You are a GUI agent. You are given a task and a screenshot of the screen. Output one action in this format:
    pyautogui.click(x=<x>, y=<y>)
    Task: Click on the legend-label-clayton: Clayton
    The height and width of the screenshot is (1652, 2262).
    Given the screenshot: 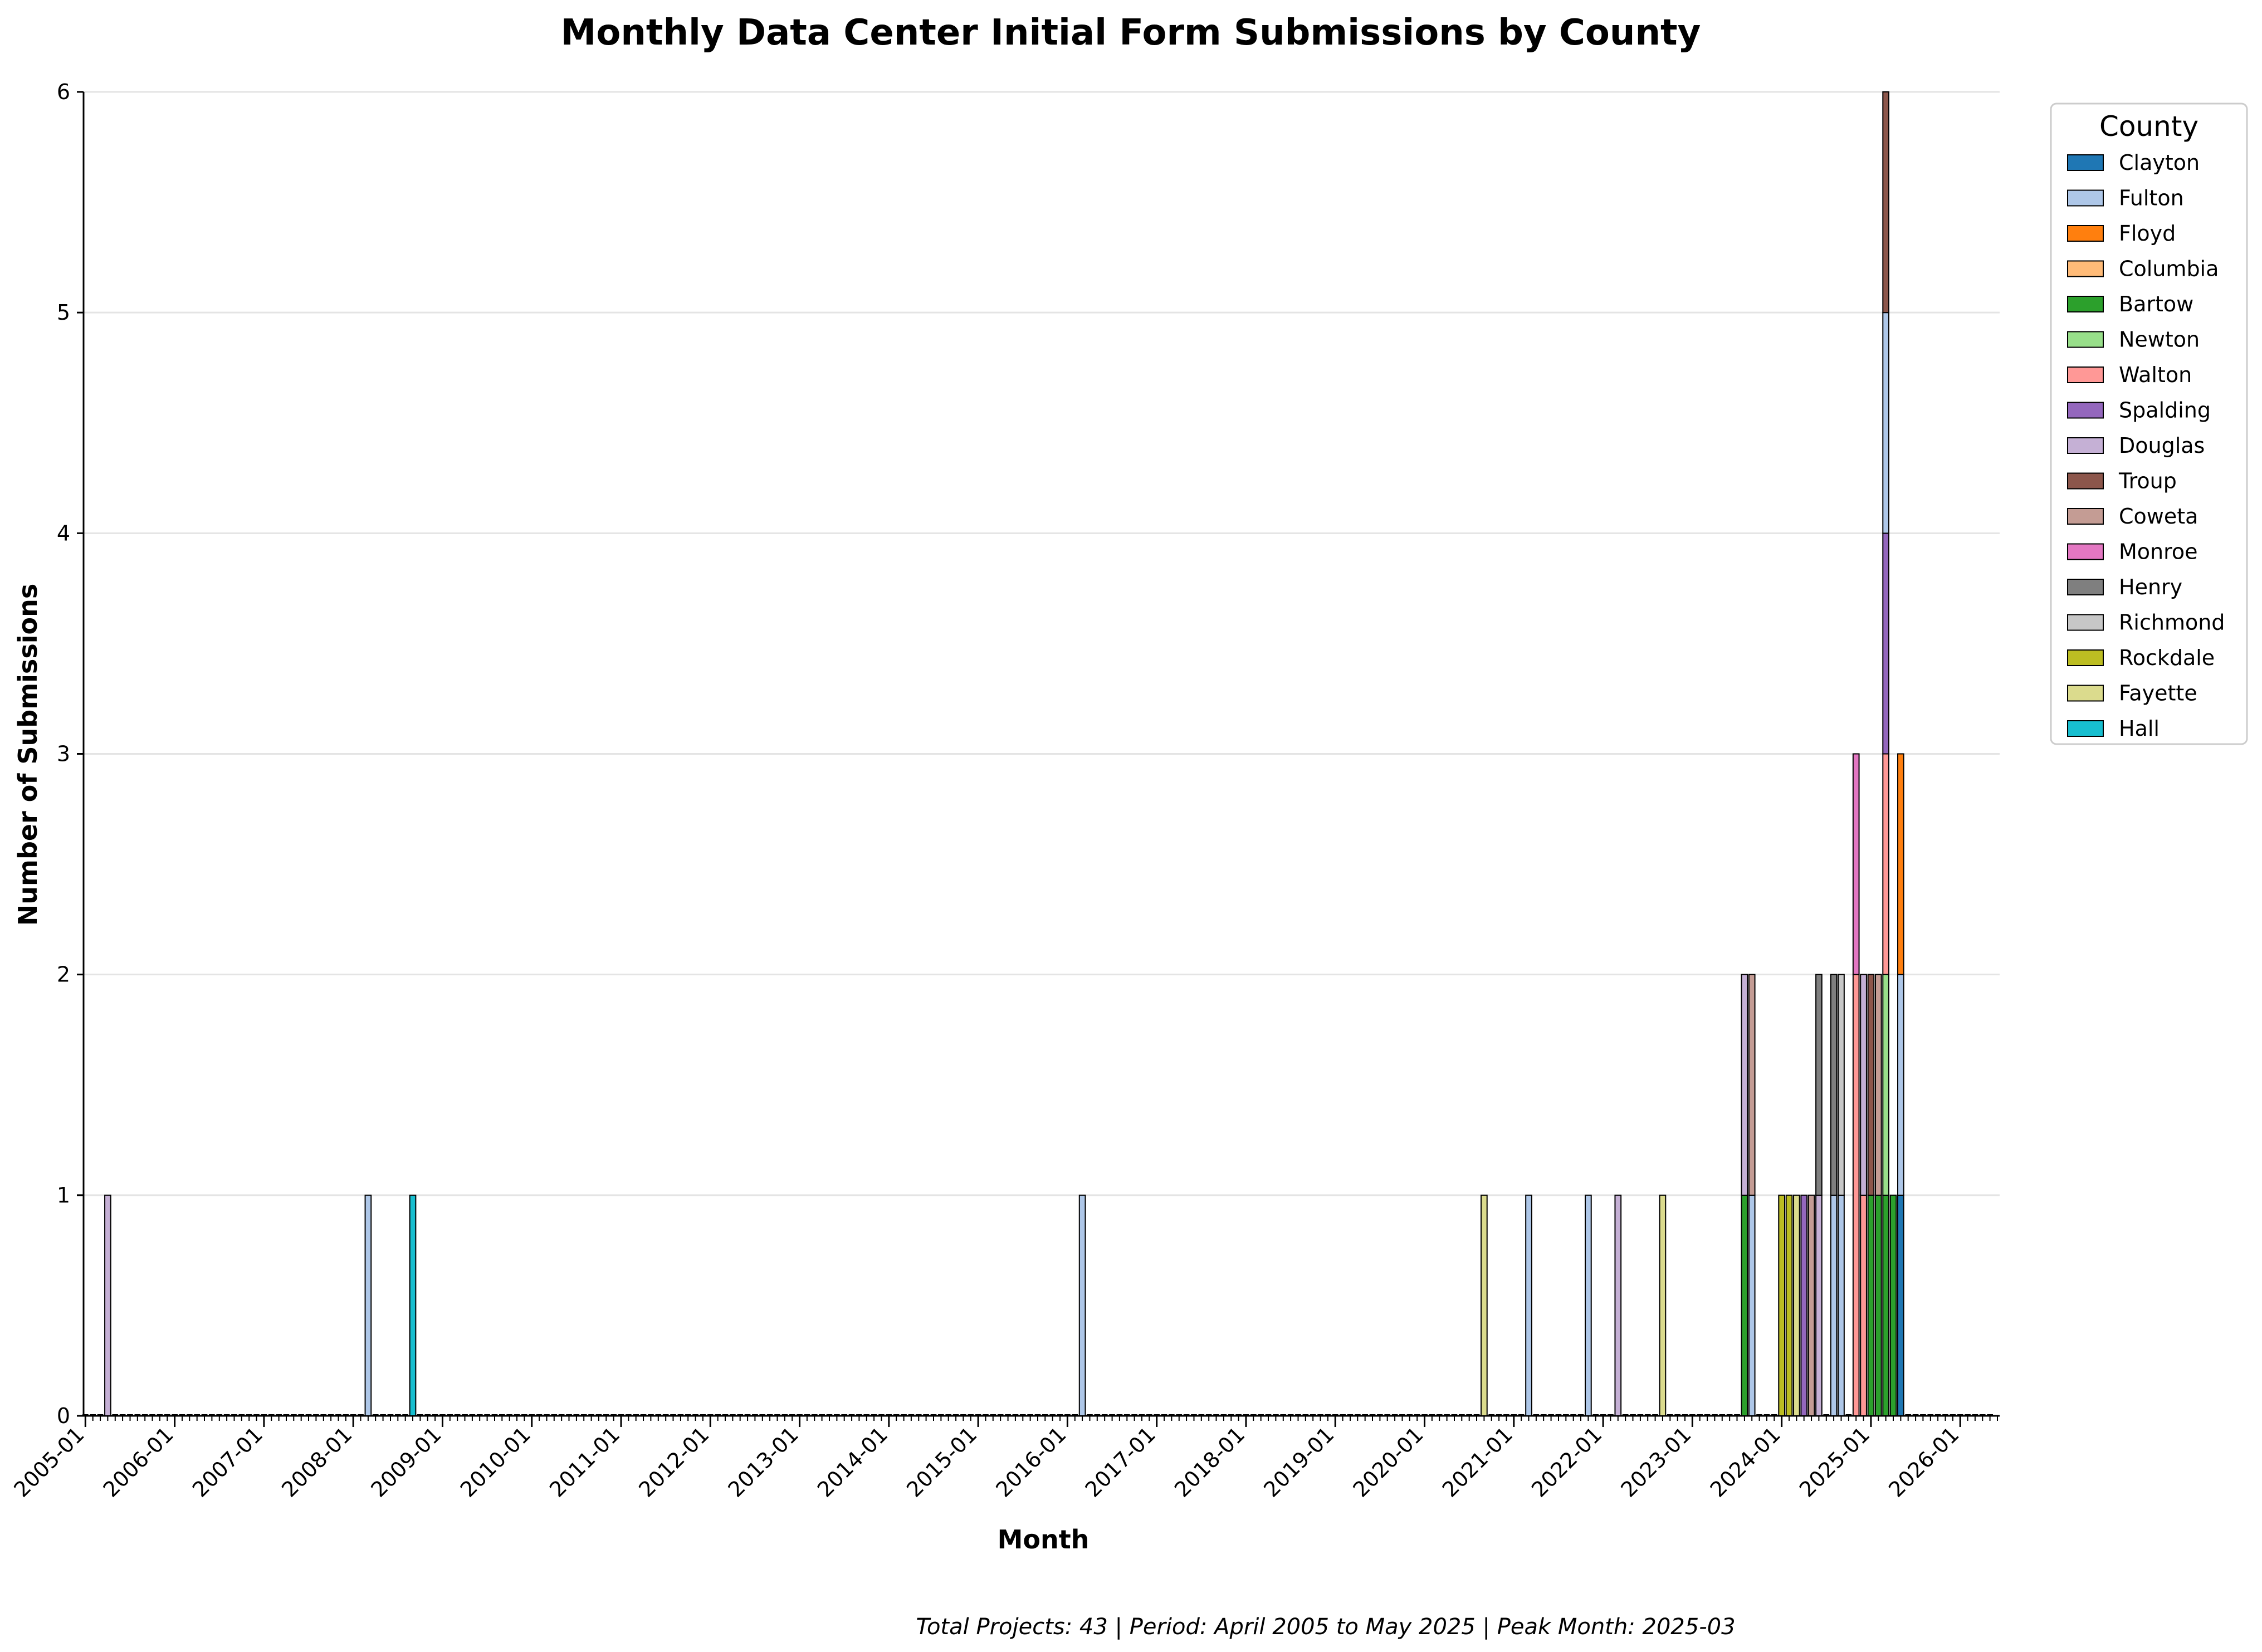 What is the action you would take?
    pyautogui.click(x=2159, y=162)
    